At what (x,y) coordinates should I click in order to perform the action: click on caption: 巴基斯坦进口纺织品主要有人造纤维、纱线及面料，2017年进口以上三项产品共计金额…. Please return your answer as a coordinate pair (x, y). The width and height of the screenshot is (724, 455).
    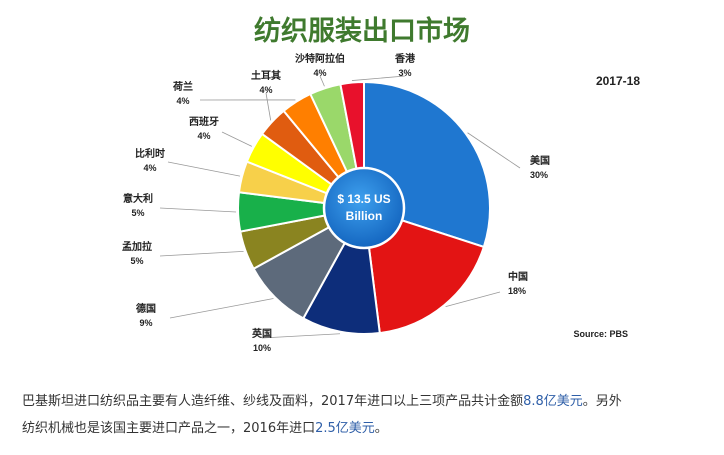
    Looking at the image, I should click on (367, 415).